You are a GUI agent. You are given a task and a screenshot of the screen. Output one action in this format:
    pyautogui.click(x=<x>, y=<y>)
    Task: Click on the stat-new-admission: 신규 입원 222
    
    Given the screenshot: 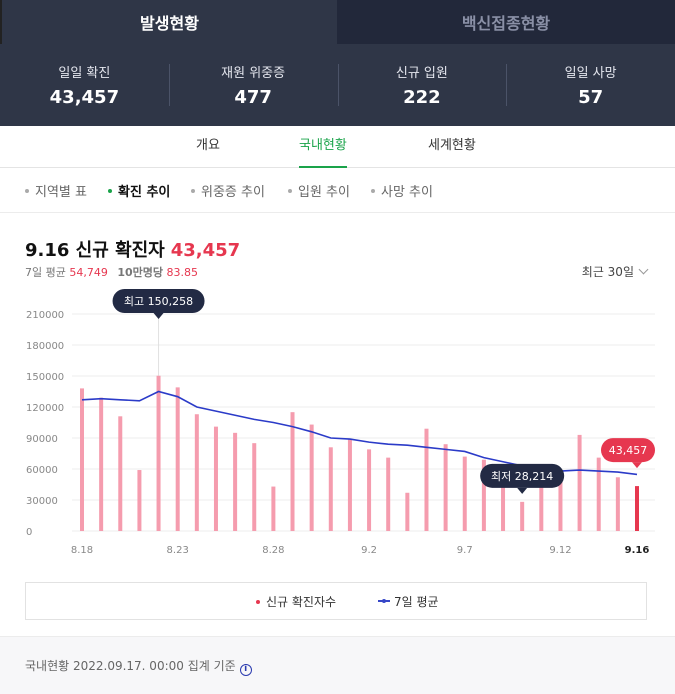 What is the action you would take?
    pyautogui.click(x=422, y=85)
    